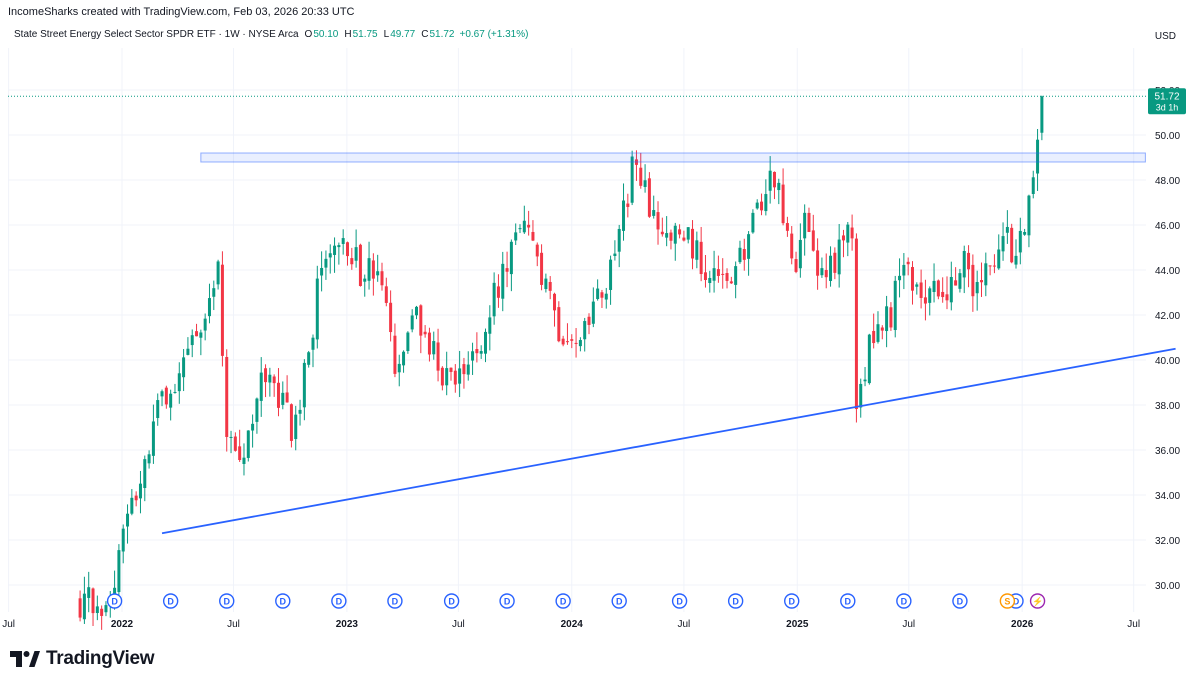 The width and height of the screenshot is (1200, 684). Describe the element at coordinates (1022, 624) in the screenshot. I see `x-tick-label: 2026` at that location.